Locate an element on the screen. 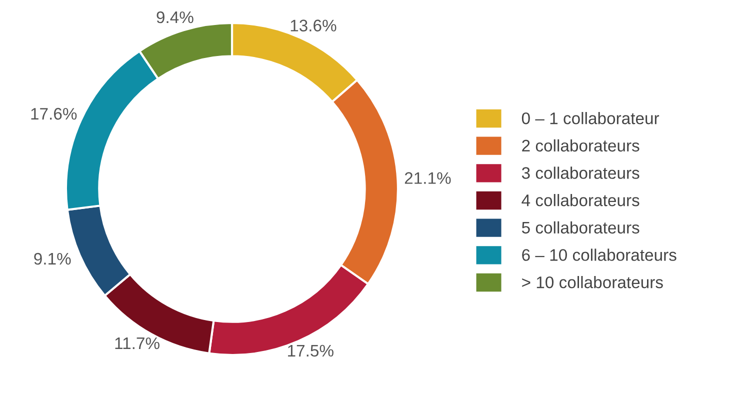 The width and height of the screenshot is (744, 401). data-label: 9.4% is located at coordinates (175, 17).